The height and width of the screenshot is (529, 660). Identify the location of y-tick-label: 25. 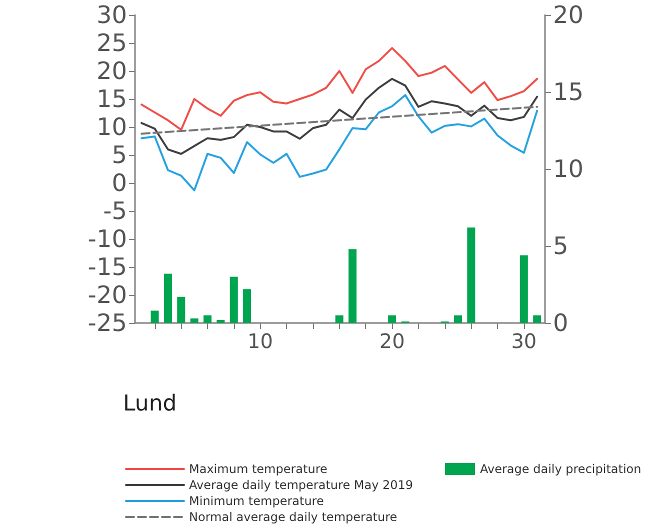
(111, 43).